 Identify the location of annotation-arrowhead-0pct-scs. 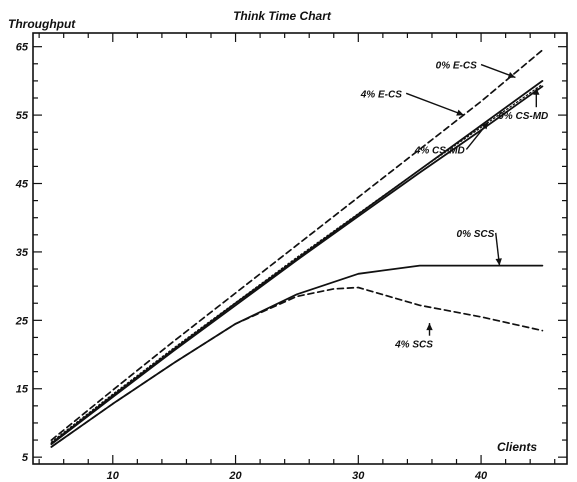
(498, 262).